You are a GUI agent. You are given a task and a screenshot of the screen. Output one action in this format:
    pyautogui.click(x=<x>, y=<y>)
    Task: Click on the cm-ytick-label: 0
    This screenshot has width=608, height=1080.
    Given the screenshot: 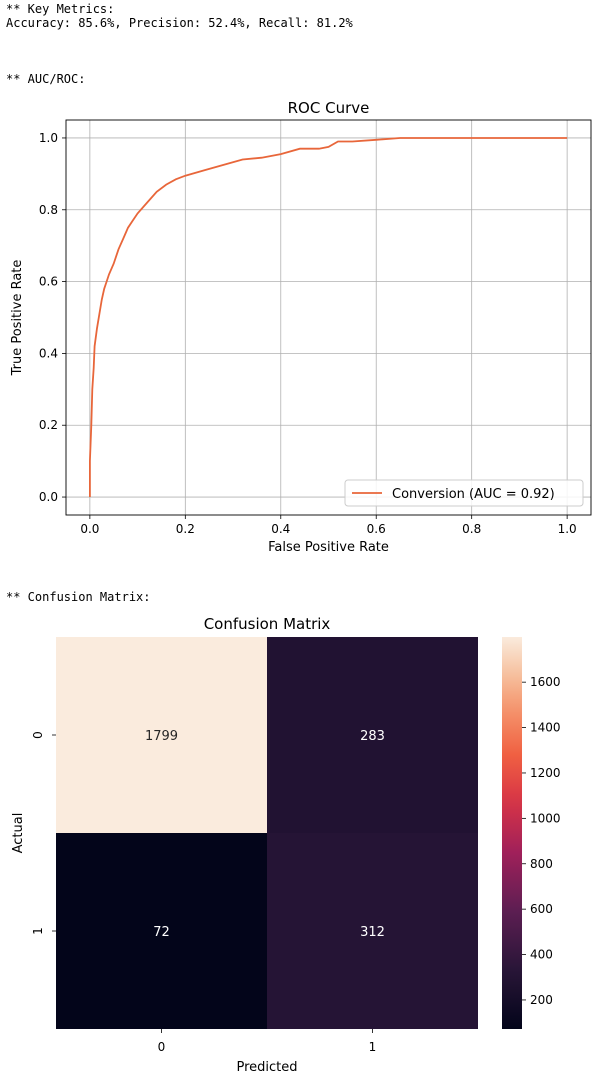 What is the action you would take?
    pyautogui.click(x=38, y=735)
    